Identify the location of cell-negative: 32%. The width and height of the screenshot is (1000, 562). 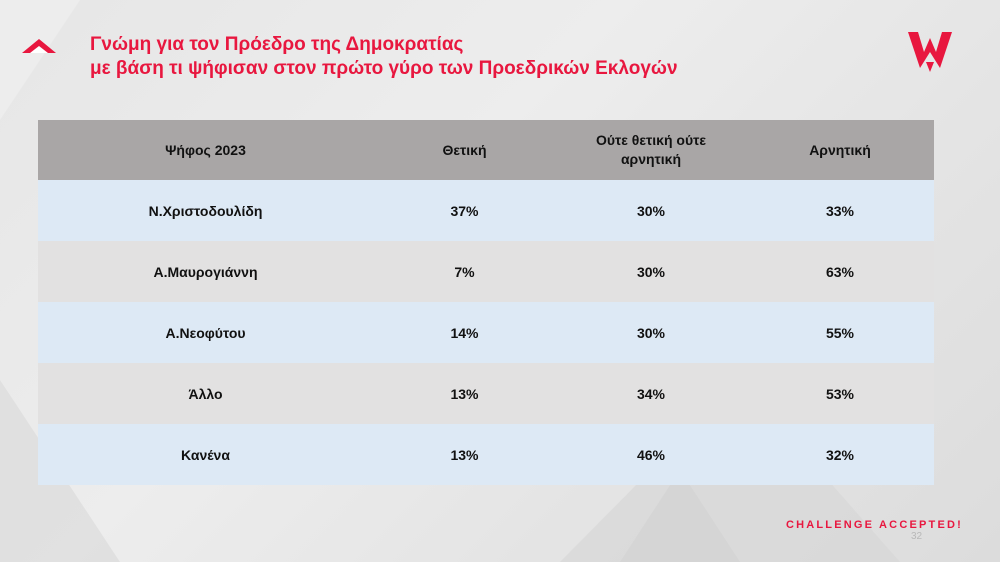
(840, 454).